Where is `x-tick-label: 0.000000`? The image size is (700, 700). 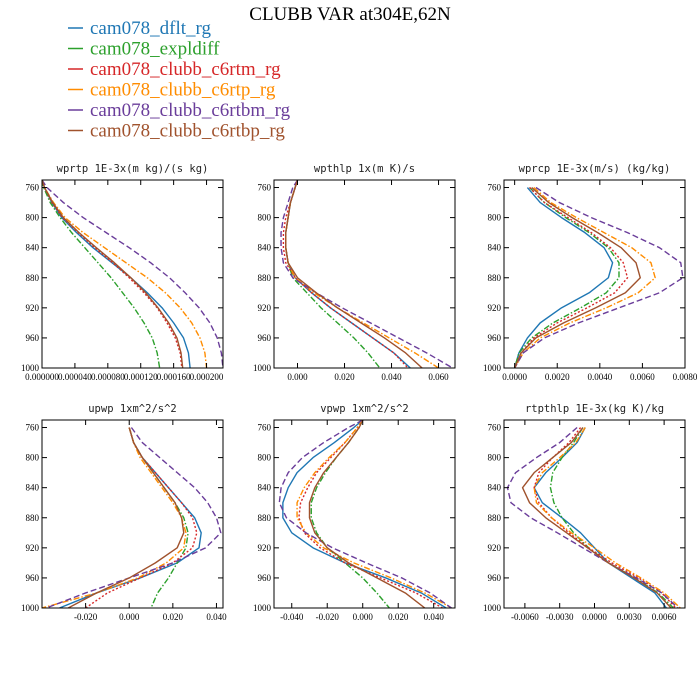
x-tick-label: 0.000000 is located at coordinates (42, 377).